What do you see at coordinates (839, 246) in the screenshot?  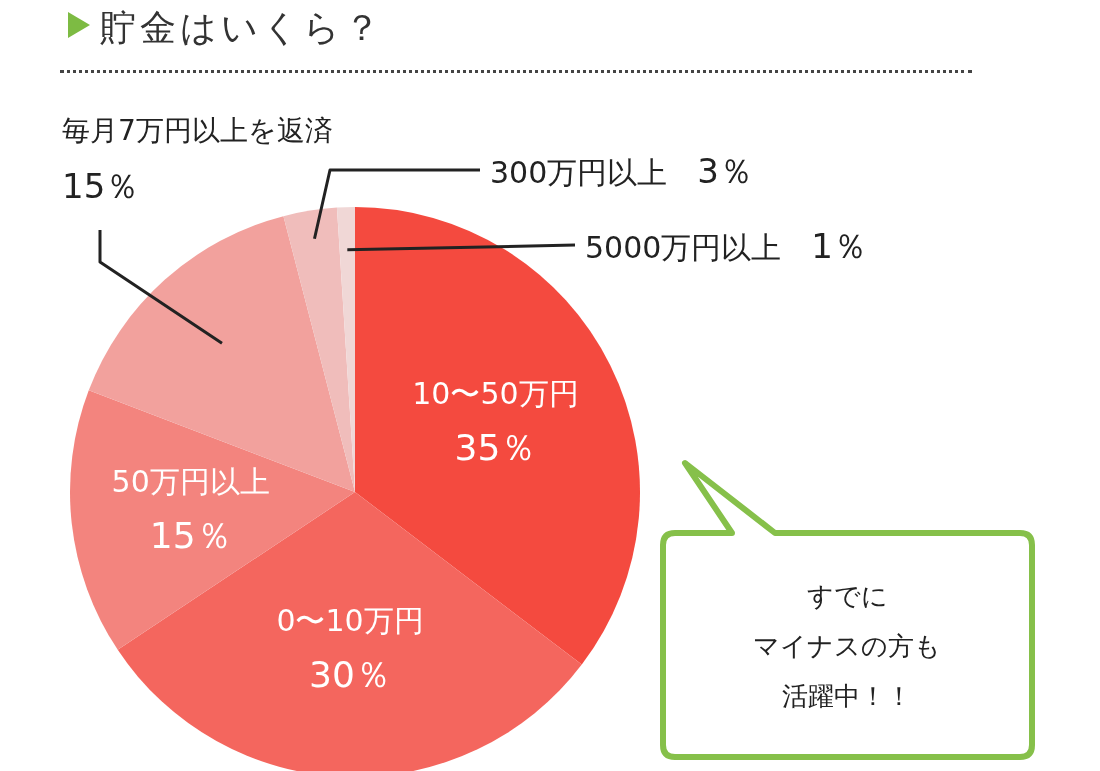 I see `data-label: 1％` at bounding box center [839, 246].